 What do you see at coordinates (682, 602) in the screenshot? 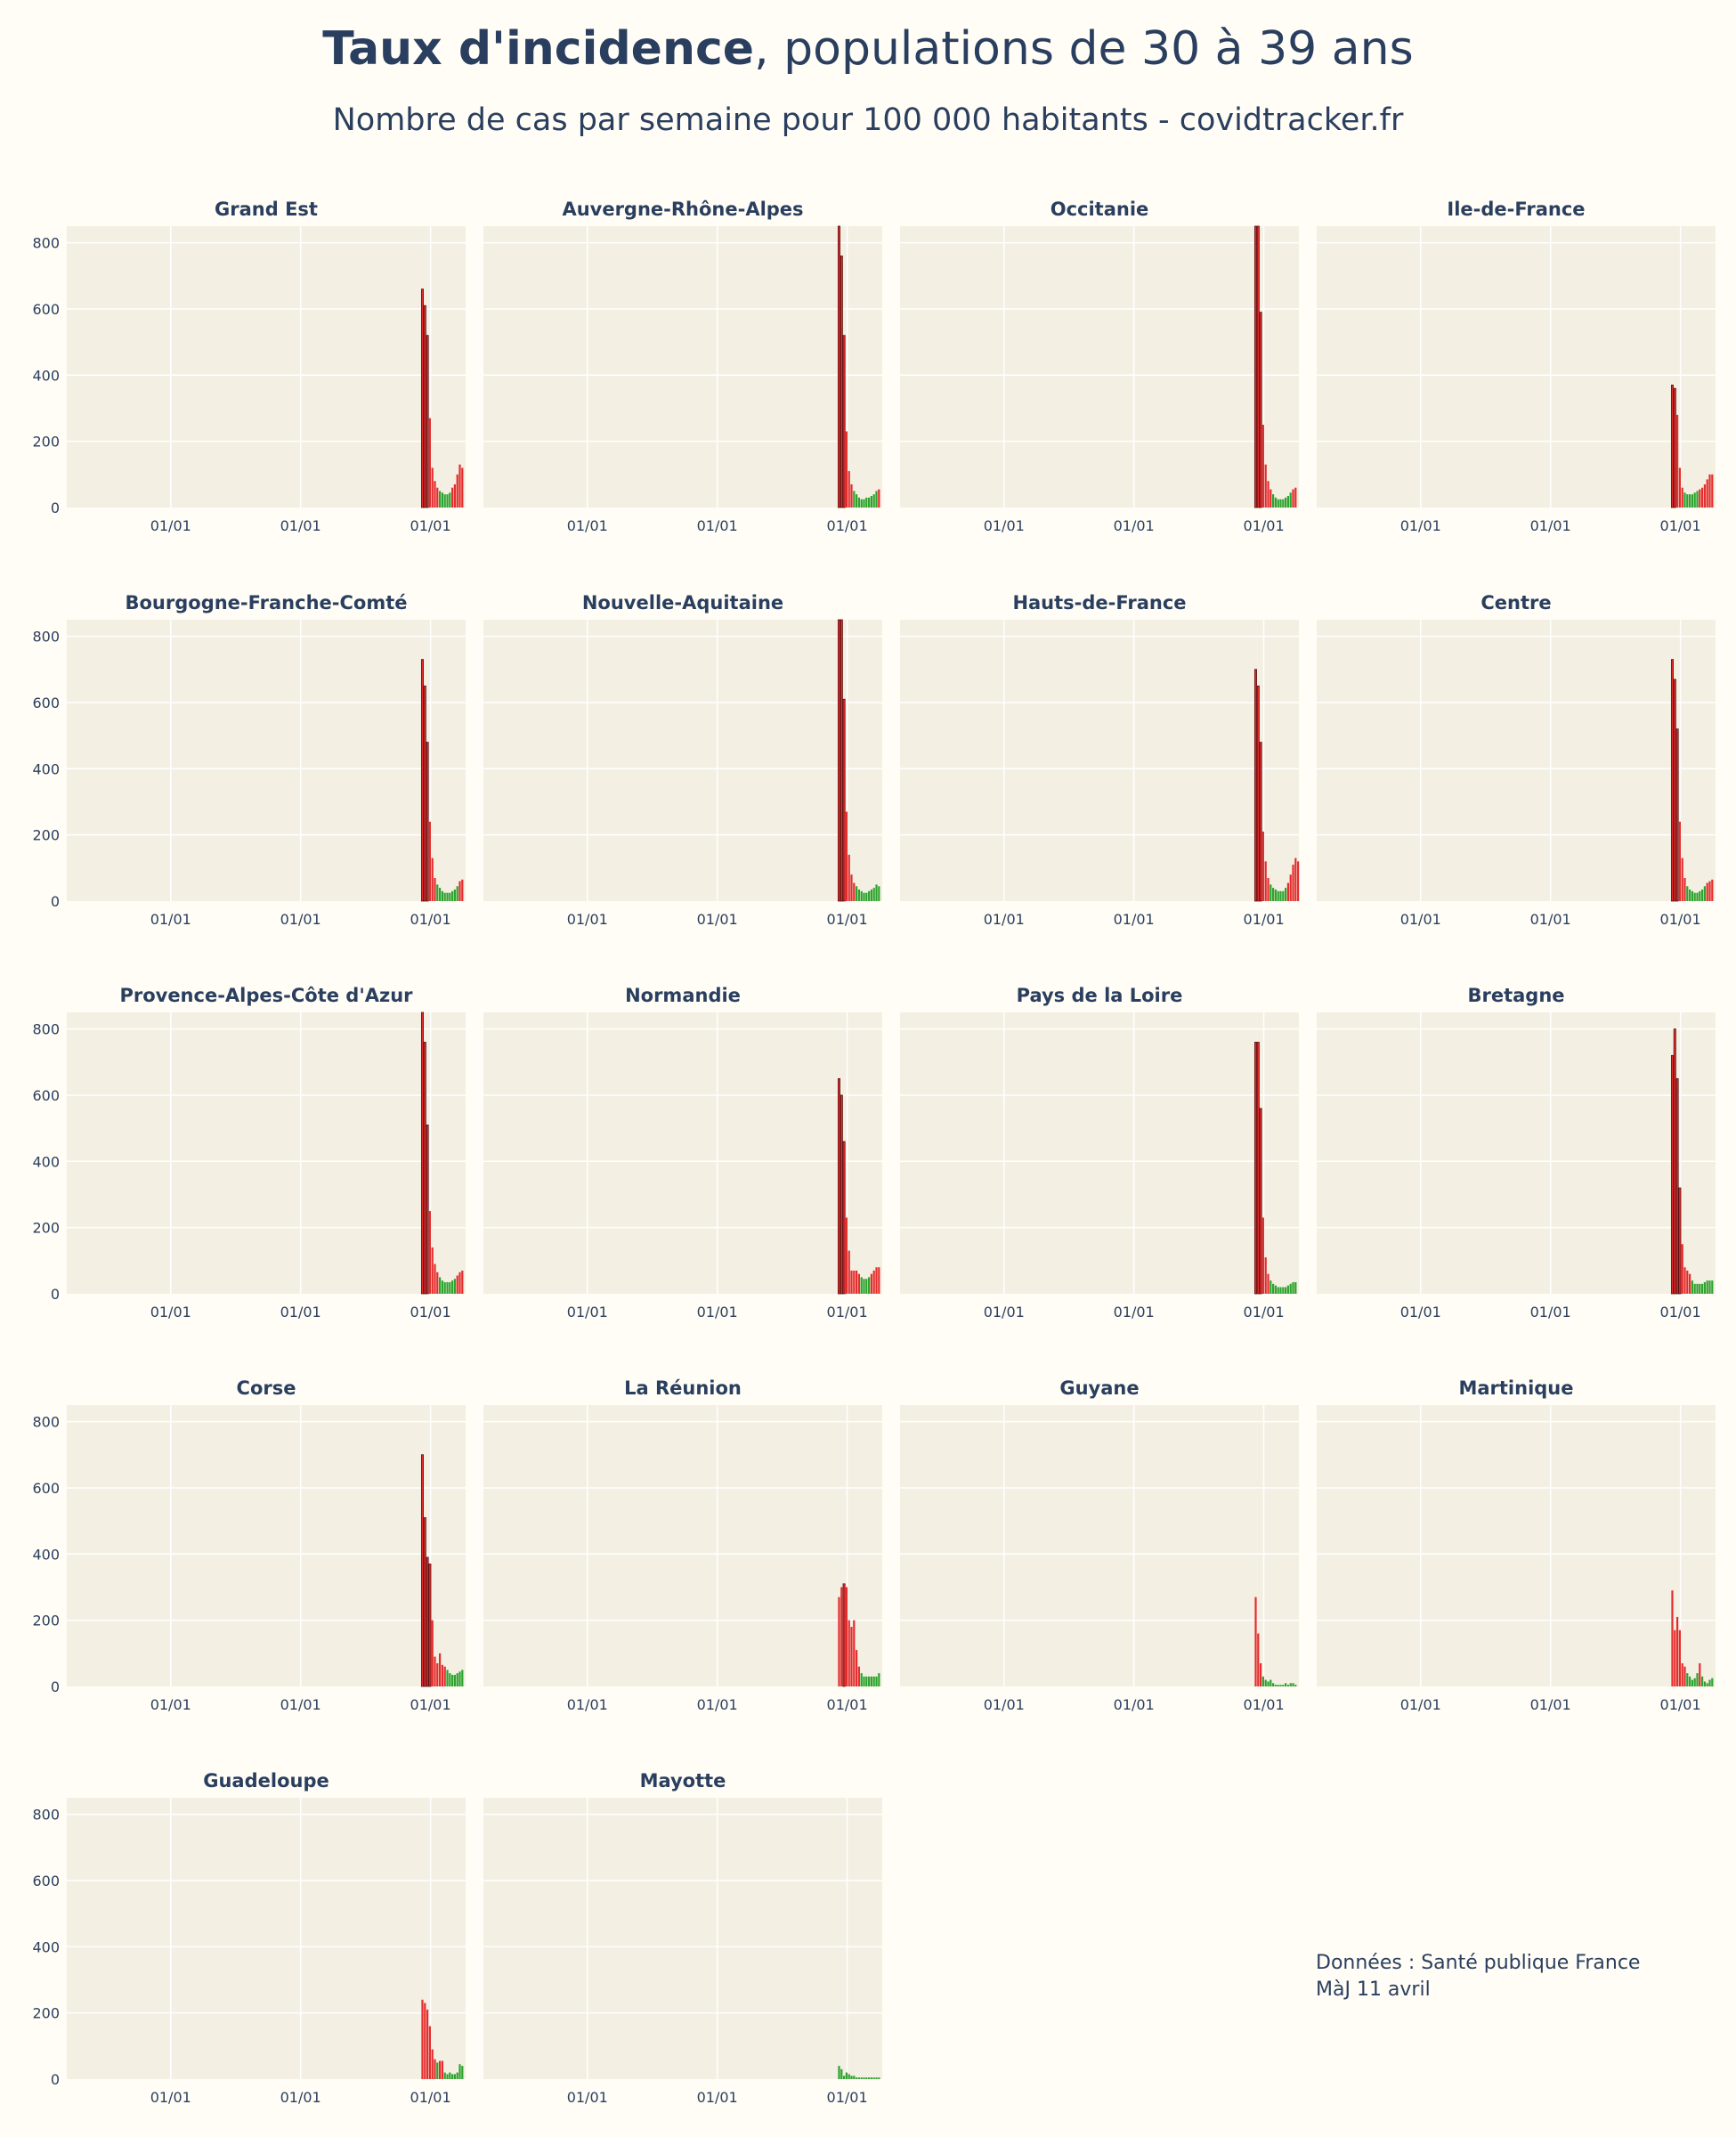
I see `panel-title: Nouvelle-Aquitaine` at bounding box center [682, 602].